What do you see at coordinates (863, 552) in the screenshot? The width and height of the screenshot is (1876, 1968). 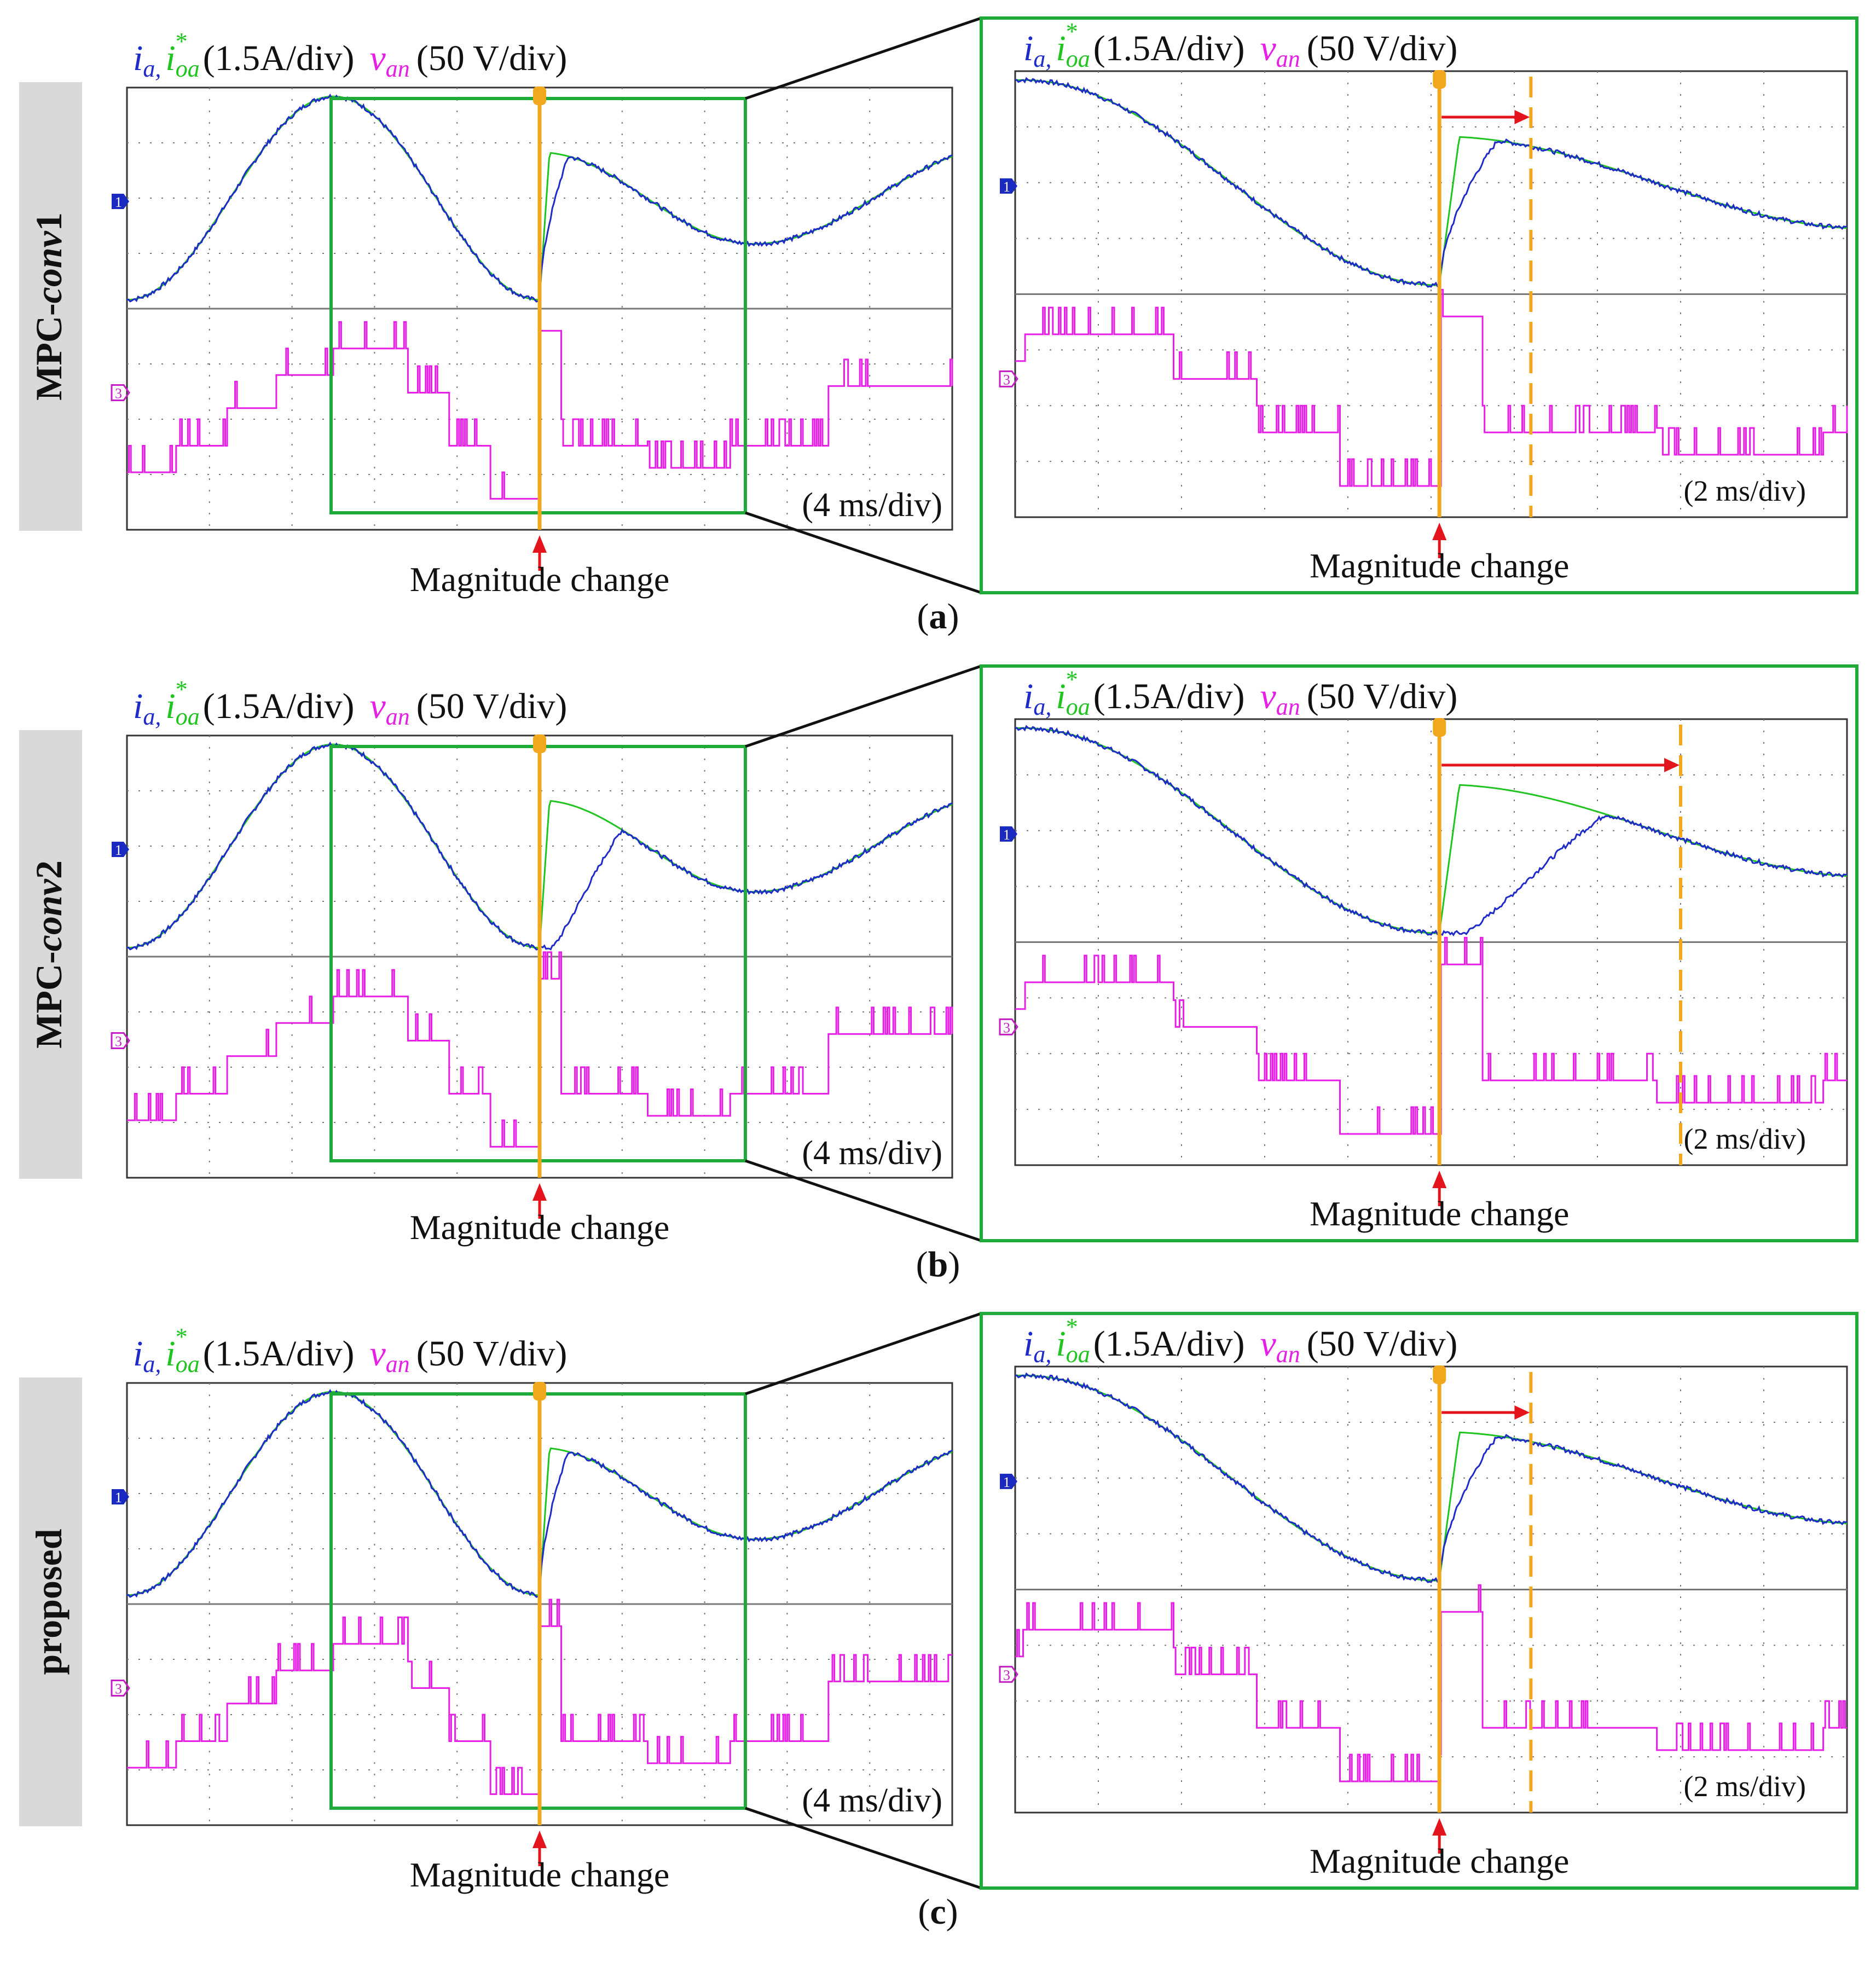 I see `connector-bottom-a` at bounding box center [863, 552].